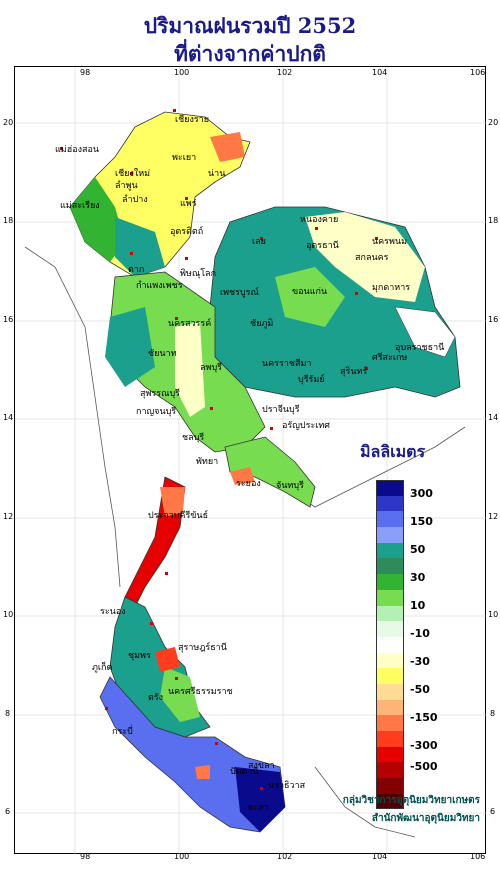 The width and height of the screenshot is (500, 871). I want to click on y-tick-20-right: 20, so click(493, 122).